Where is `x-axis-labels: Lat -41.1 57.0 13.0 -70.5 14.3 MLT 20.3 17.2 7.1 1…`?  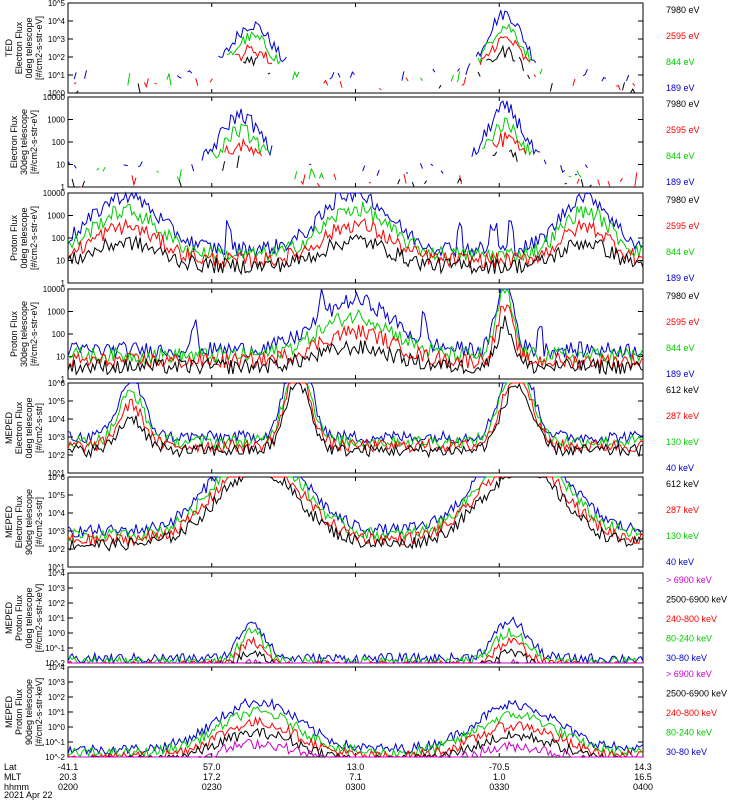
x-axis-labels: Lat -41.1 57.0 13.0 -70.5 14.3 MLT 20.3 17.2 7.1 1… is located at coordinates (328, 781).